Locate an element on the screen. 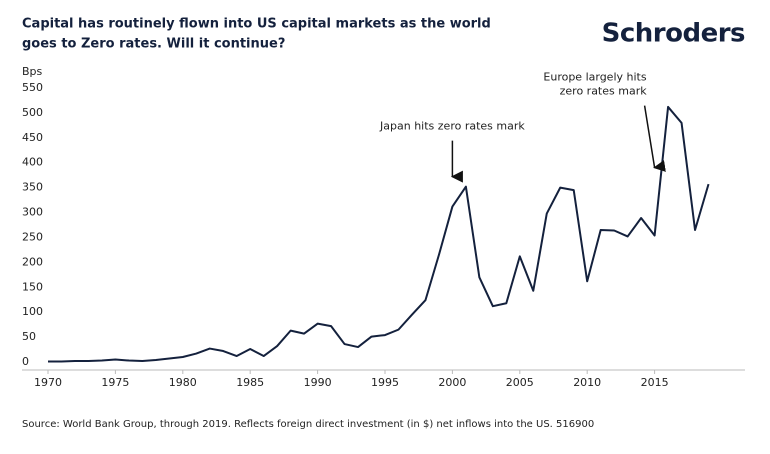  x-tick-label: 2015 is located at coordinates (655, 382).